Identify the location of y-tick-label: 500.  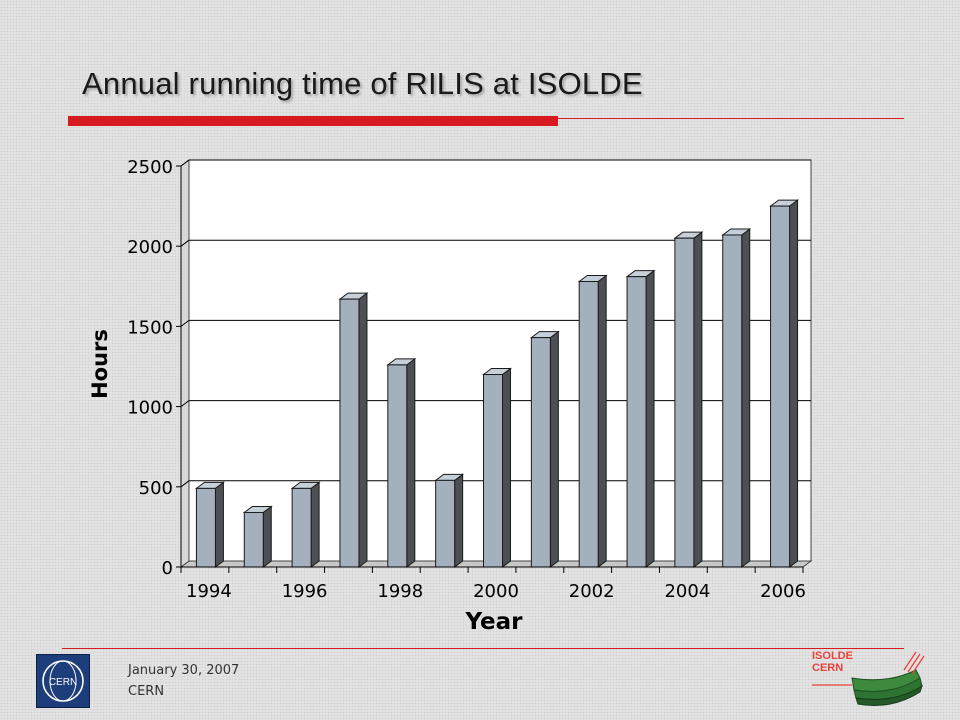
(156, 488).